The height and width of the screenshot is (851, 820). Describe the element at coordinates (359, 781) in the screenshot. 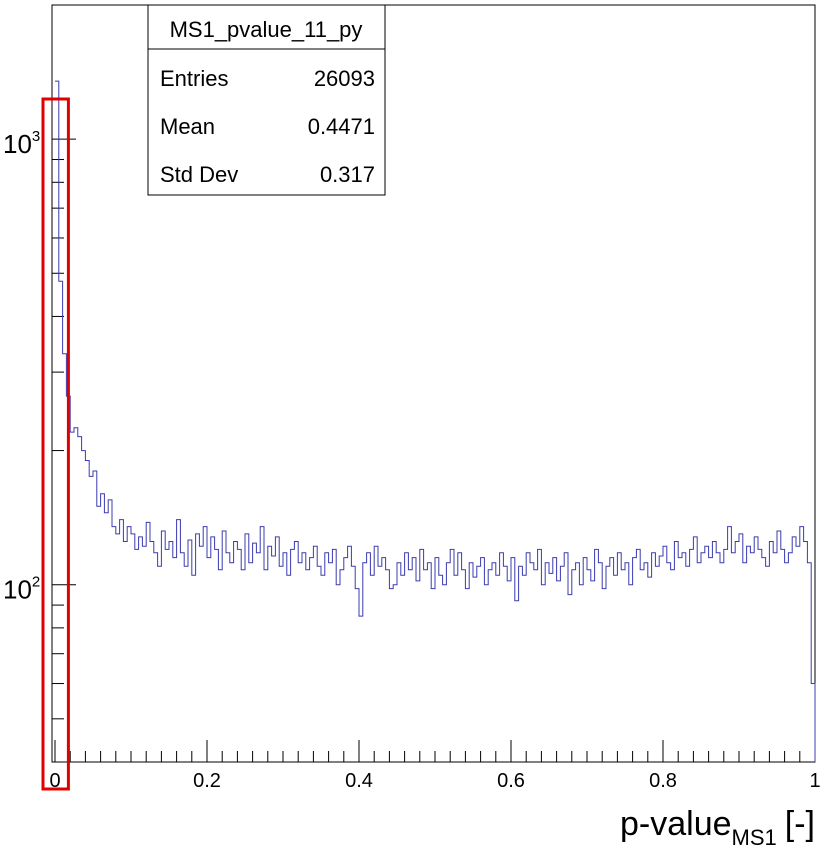

I see `x-tick-label: 0.4` at that location.